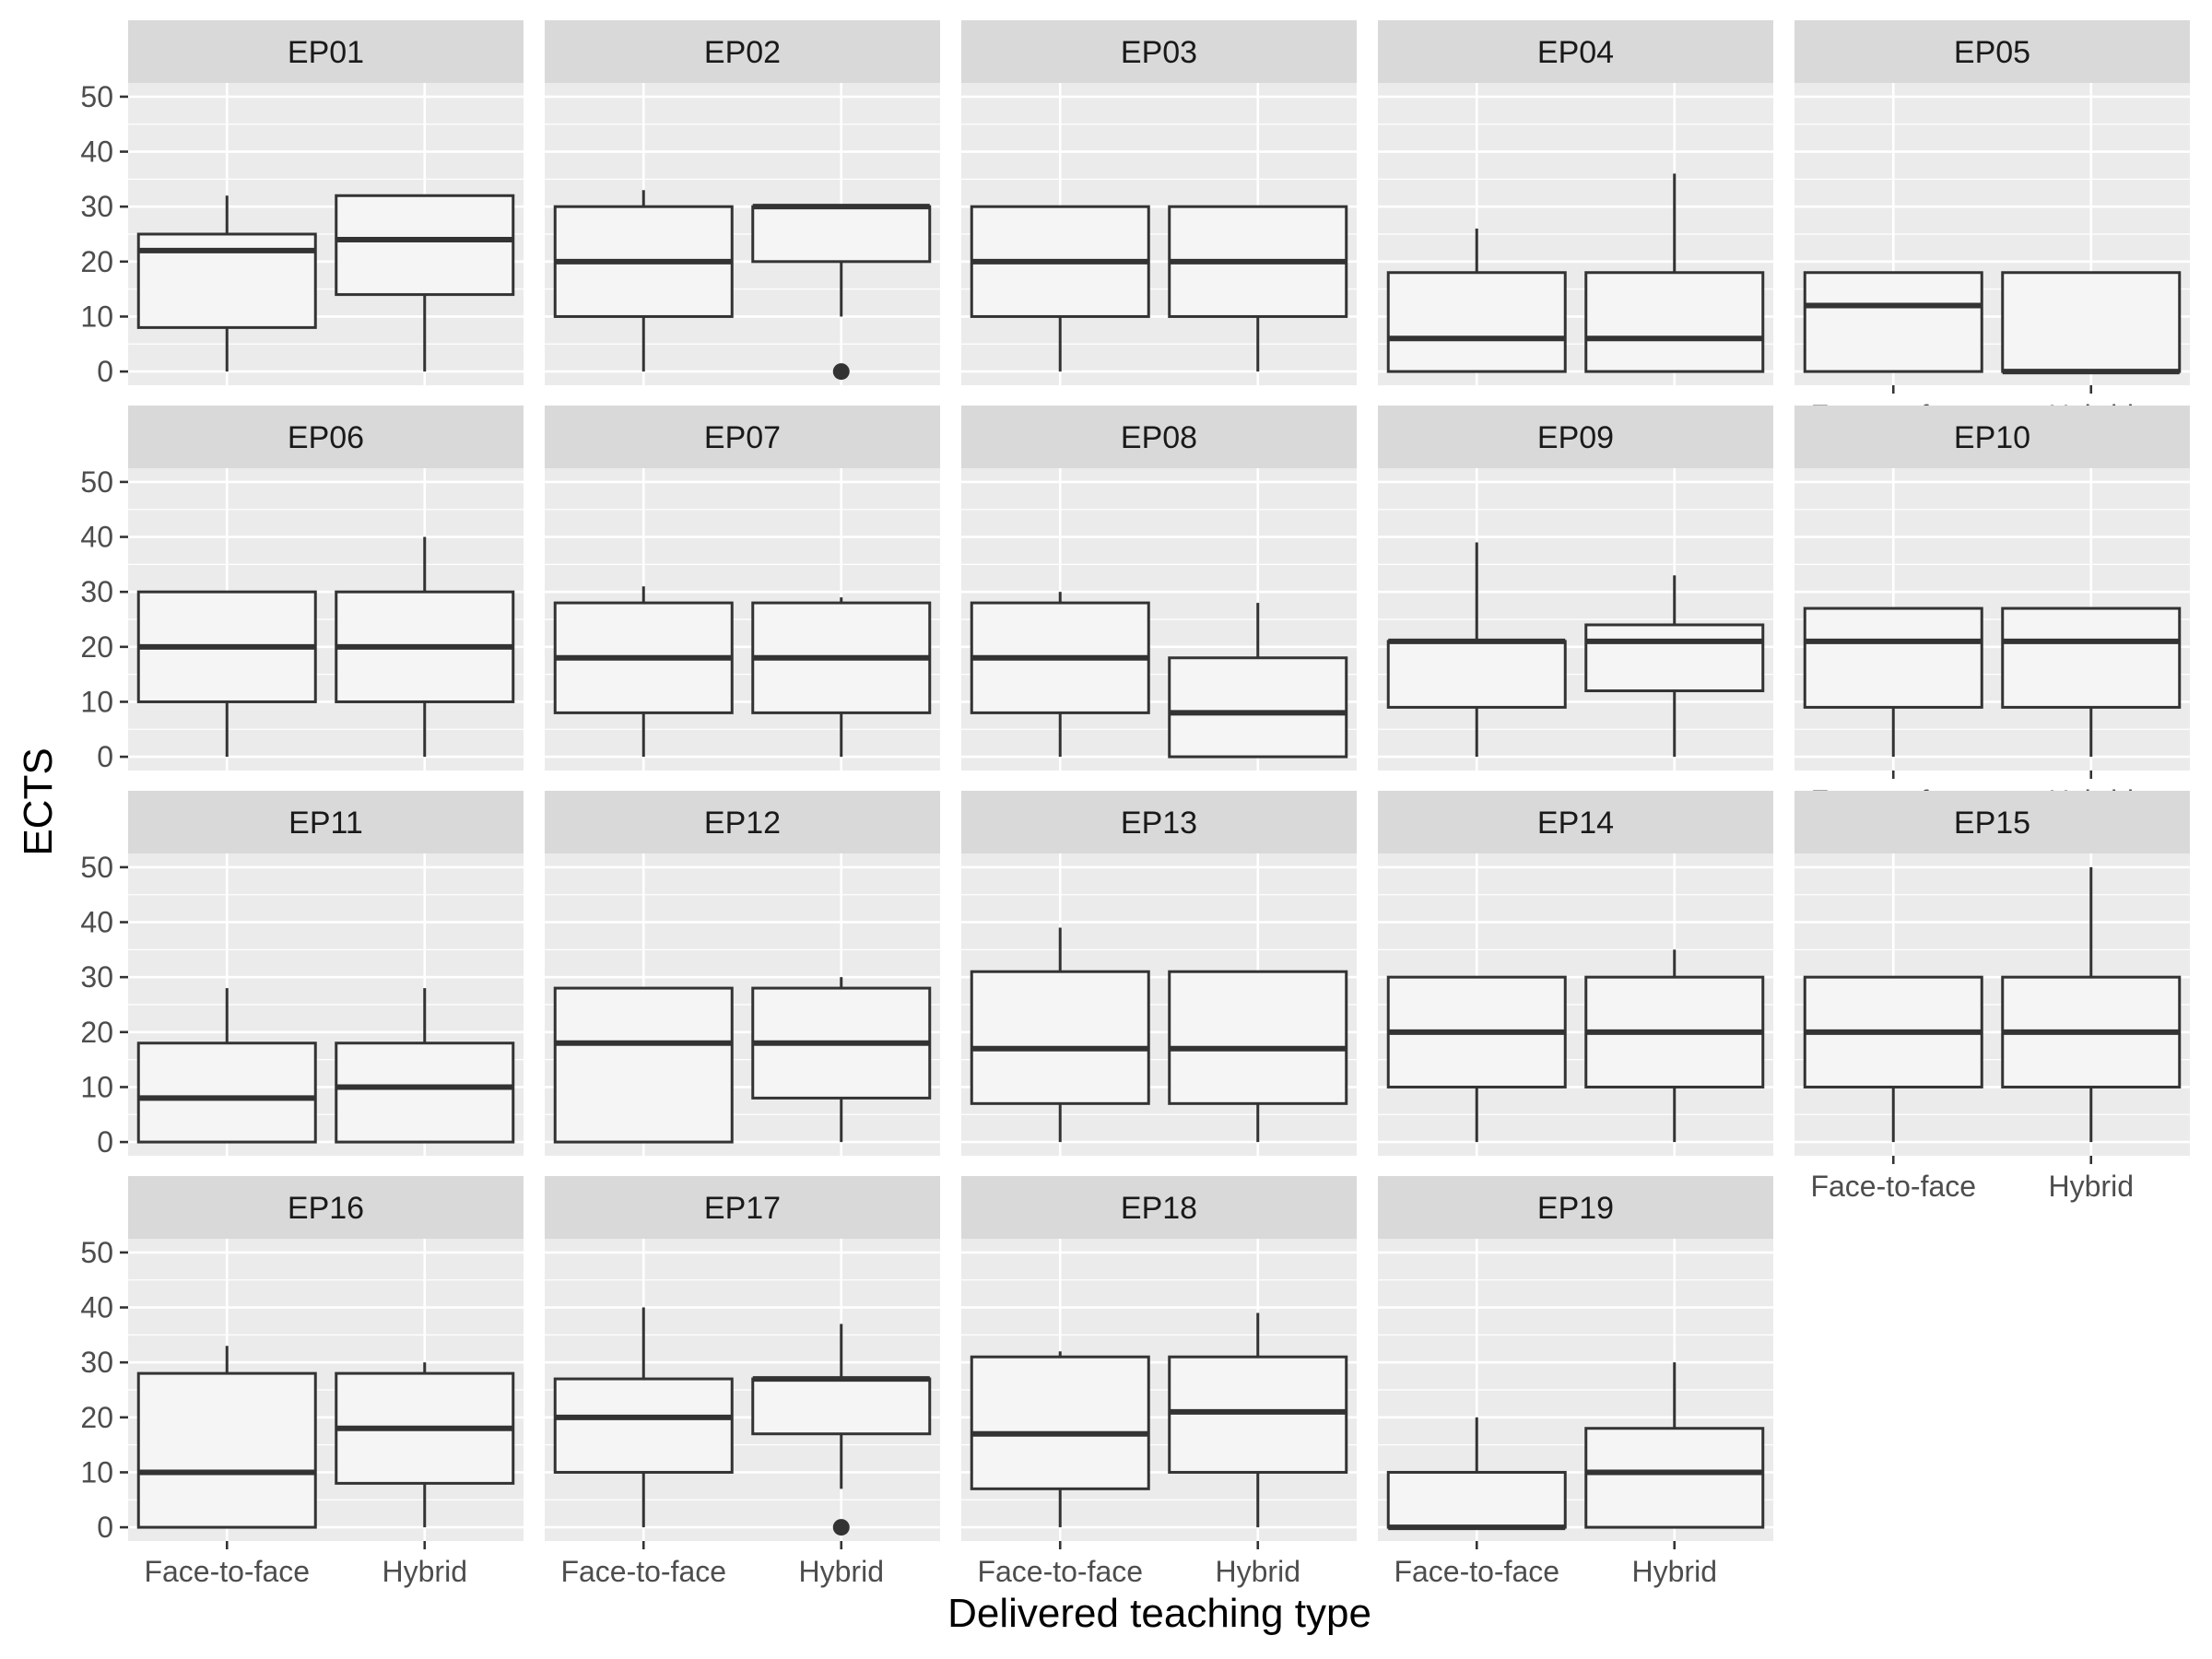  I want to click on strip-label-ep11: EP11, so click(325, 823).